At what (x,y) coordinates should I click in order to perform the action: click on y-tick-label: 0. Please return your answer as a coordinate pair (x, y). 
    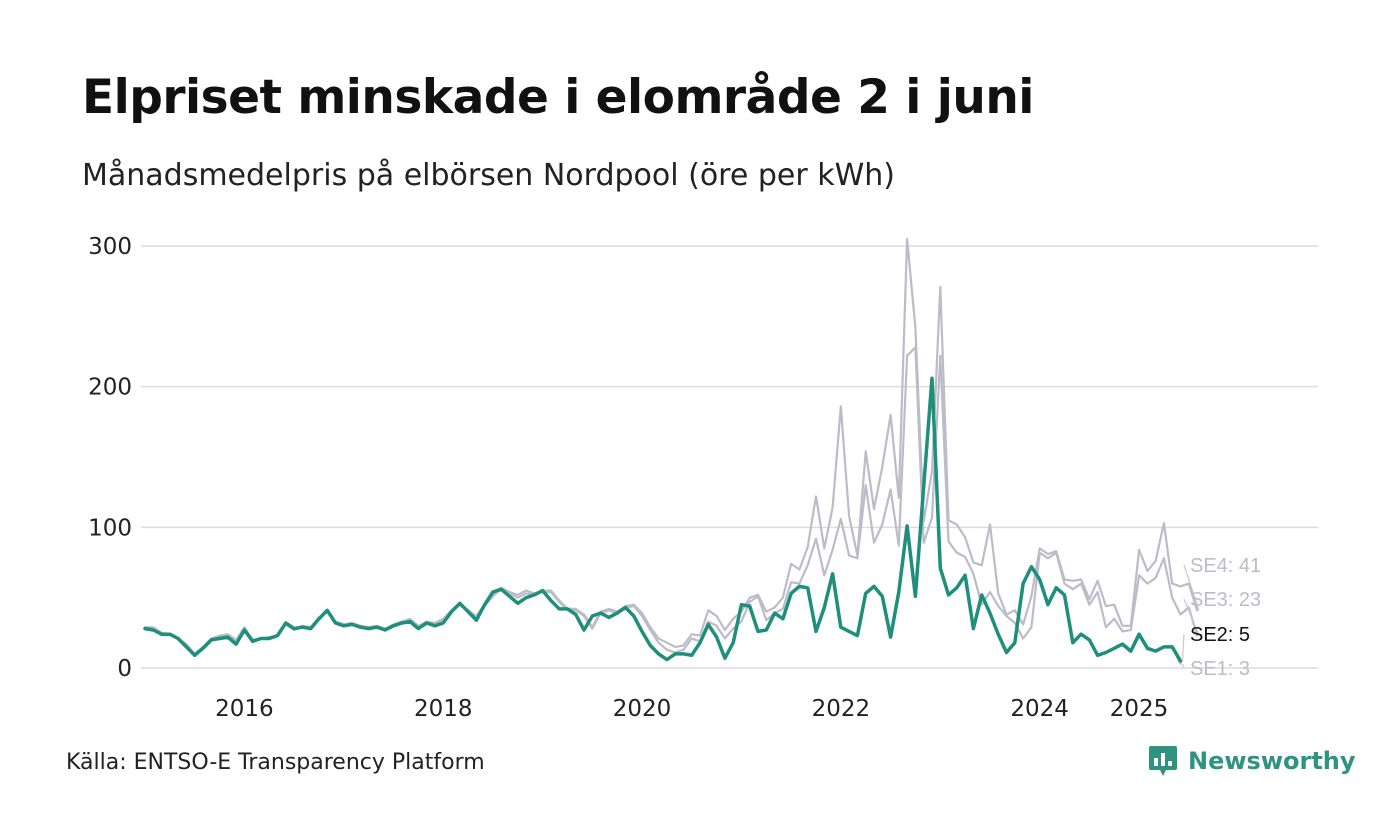
    Looking at the image, I should click on (124, 669).